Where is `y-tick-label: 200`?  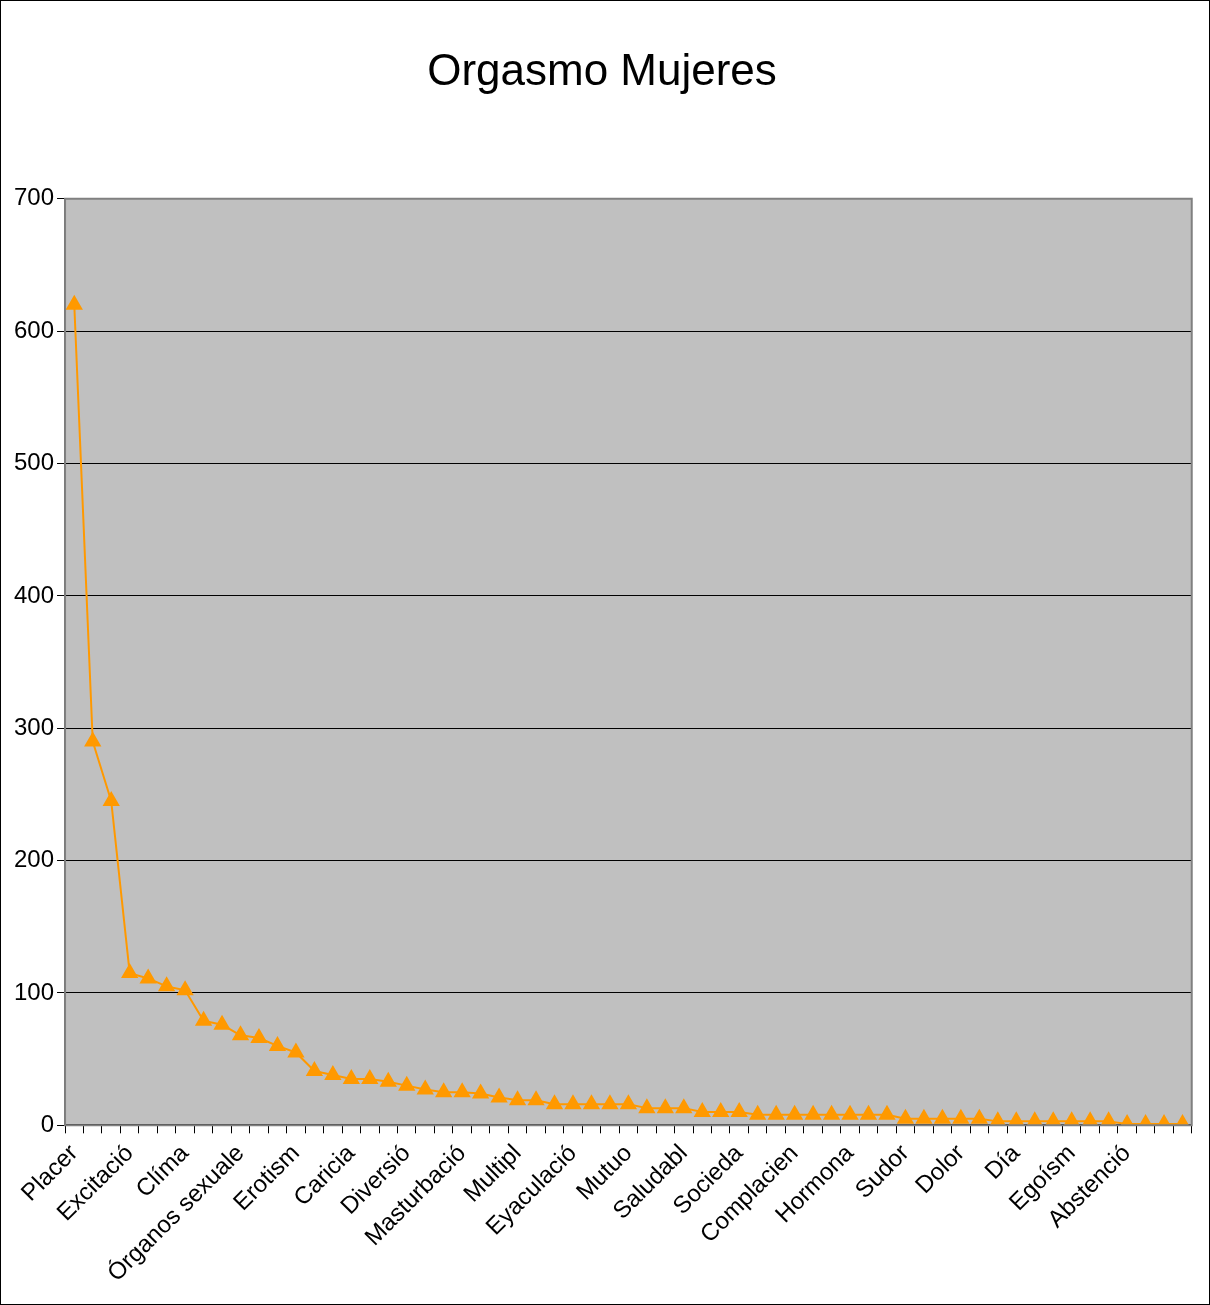 y-tick-label: 200 is located at coordinates (34, 859).